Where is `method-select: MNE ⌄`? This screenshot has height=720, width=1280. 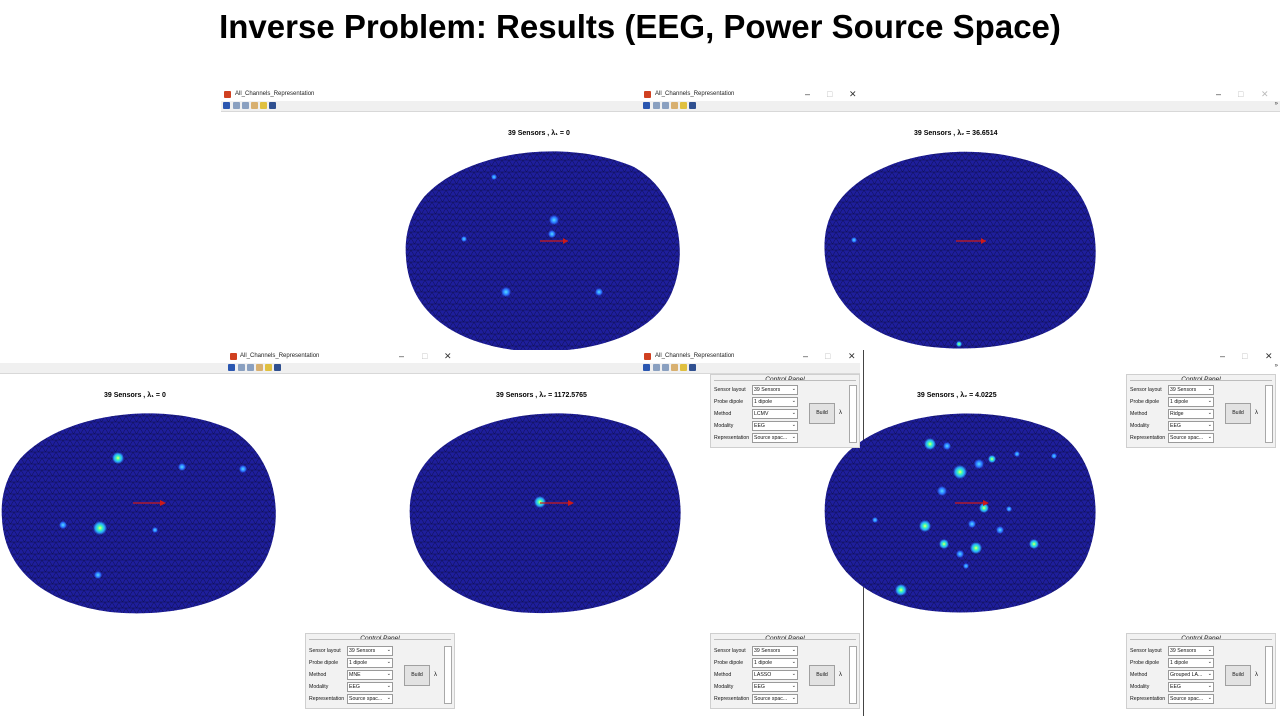 method-select: MNE ⌄ is located at coordinates (370, 675).